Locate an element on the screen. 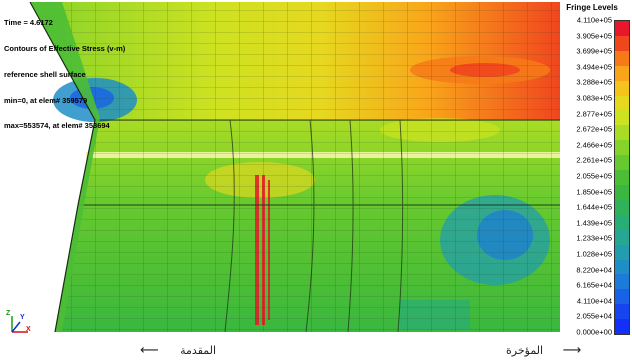  legend-level-label: 2.055e+04 is located at coordinates (594, 316).